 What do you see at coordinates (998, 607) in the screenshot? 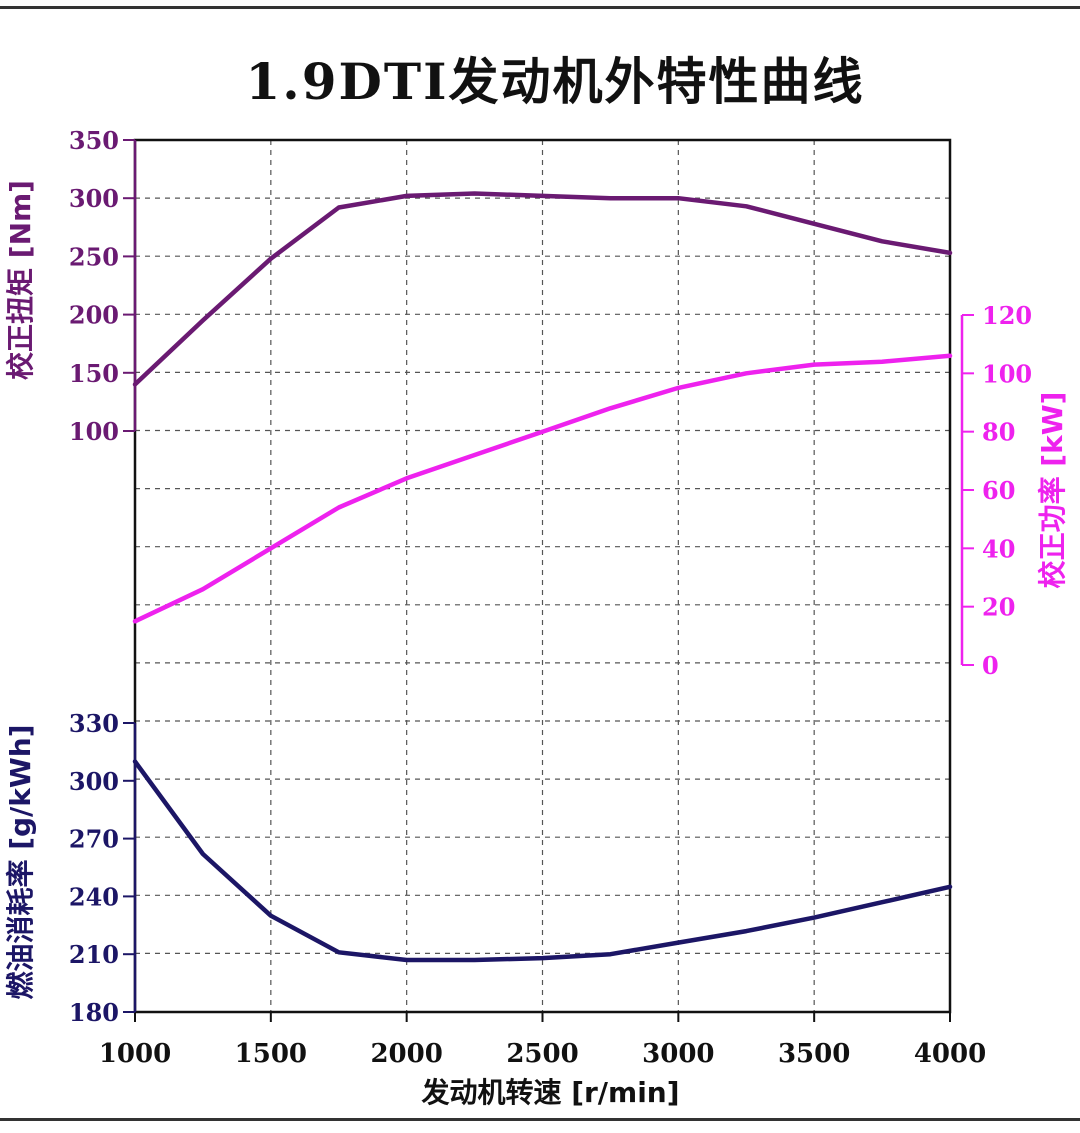
I see `power-tick-label: 20` at bounding box center [998, 607].